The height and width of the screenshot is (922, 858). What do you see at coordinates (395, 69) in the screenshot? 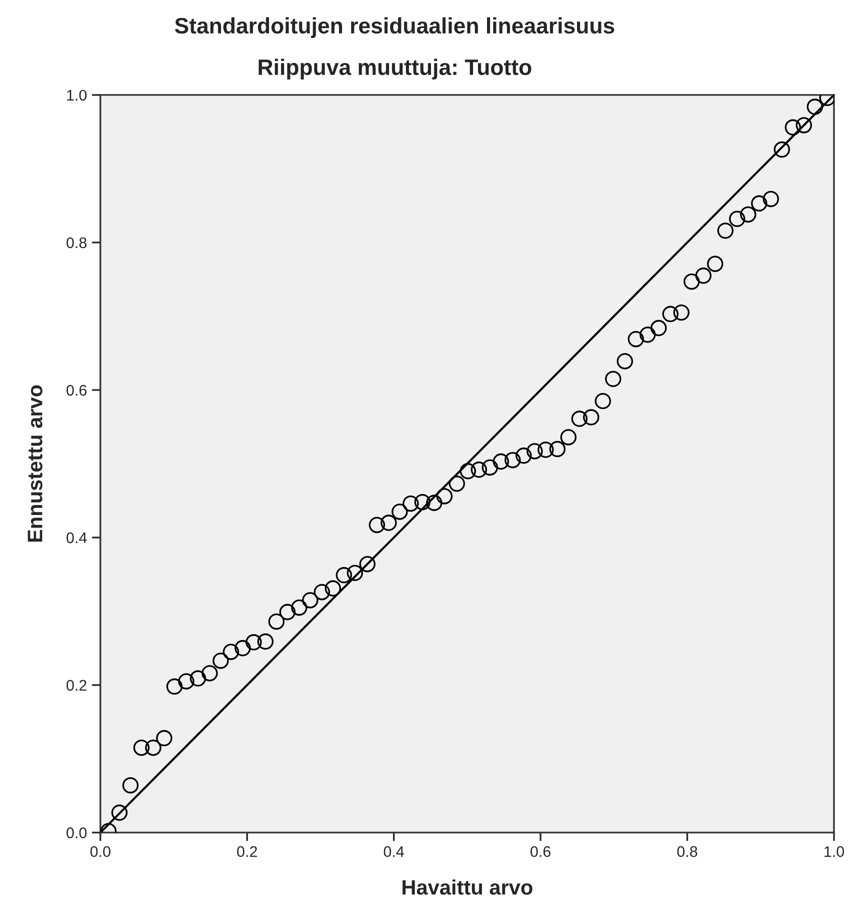
I see `chart-subtitle: Riippuva muuttuja: Tuotto` at bounding box center [395, 69].